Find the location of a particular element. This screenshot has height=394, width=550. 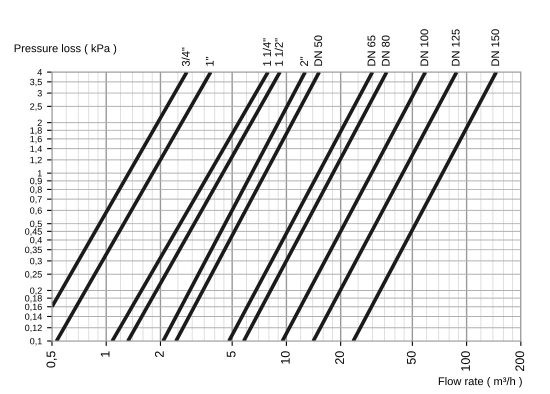

x-tick-label: 5 is located at coordinates (231, 354).